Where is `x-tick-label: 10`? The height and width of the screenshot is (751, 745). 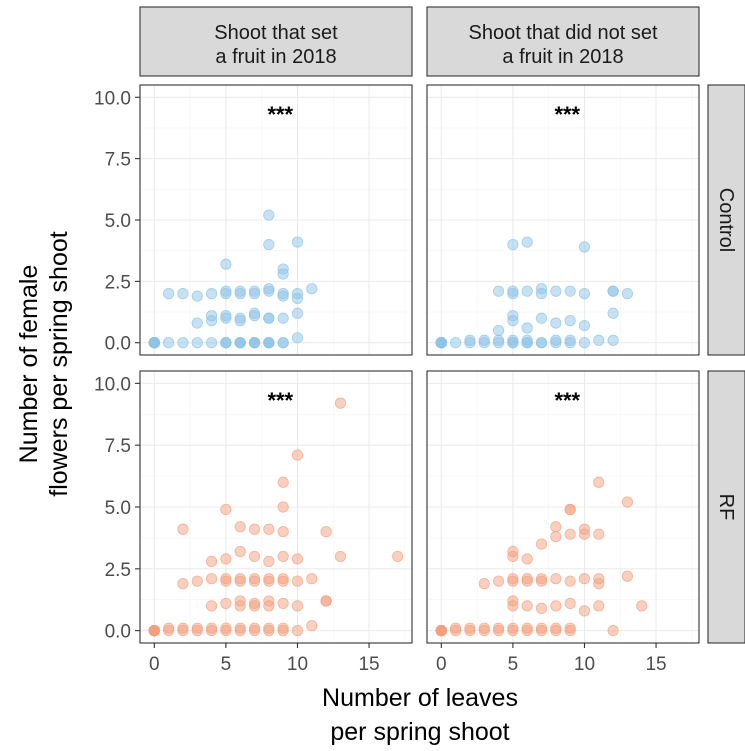
x-tick-label: 10 is located at coordinates (297, 664).